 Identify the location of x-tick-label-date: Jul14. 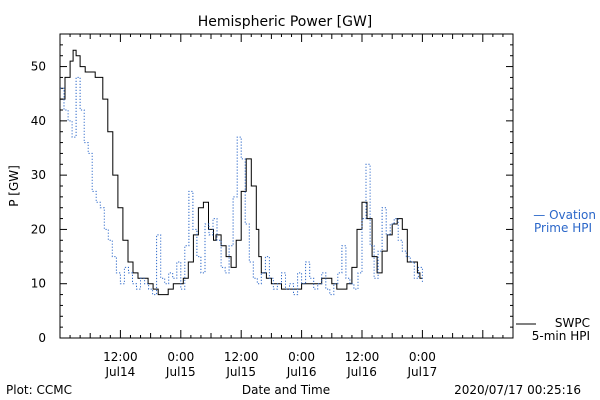
(120, 372).